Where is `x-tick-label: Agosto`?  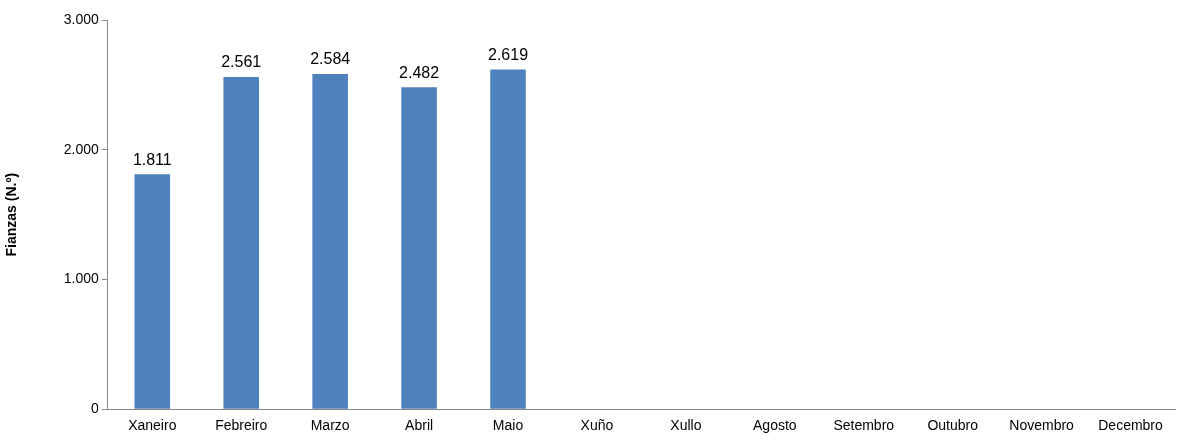 x-tick-label: Agosto is located at coordinates (775, 425).